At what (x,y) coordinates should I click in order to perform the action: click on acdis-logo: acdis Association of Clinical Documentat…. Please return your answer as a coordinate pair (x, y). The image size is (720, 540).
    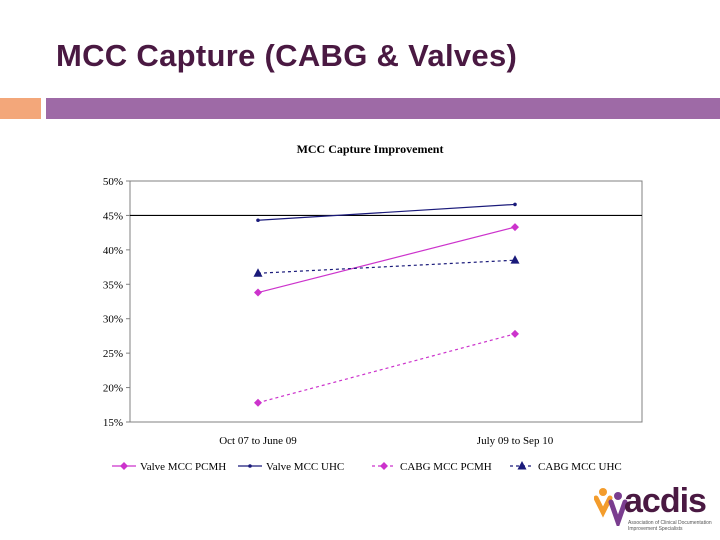
    Looking at the image, I should click on (655, 509).